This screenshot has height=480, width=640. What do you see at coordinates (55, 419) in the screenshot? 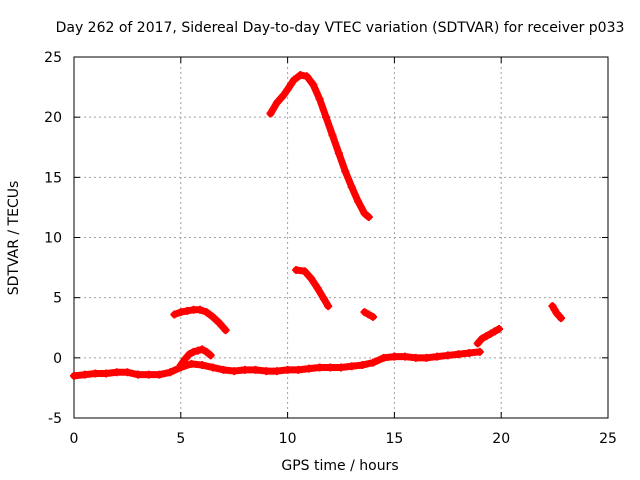
I see `y-tick-label: -5` at bounding box center [55, 419].